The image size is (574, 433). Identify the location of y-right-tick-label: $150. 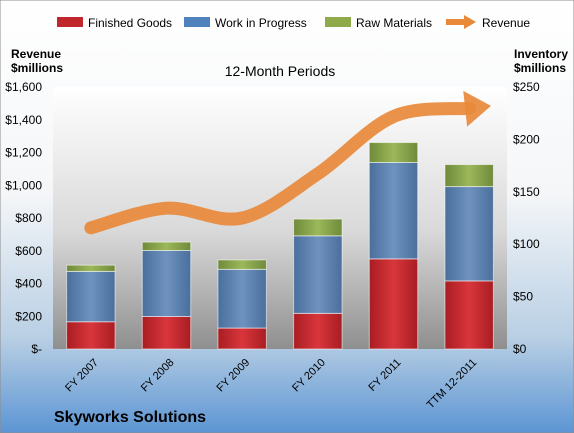
(526, 192).